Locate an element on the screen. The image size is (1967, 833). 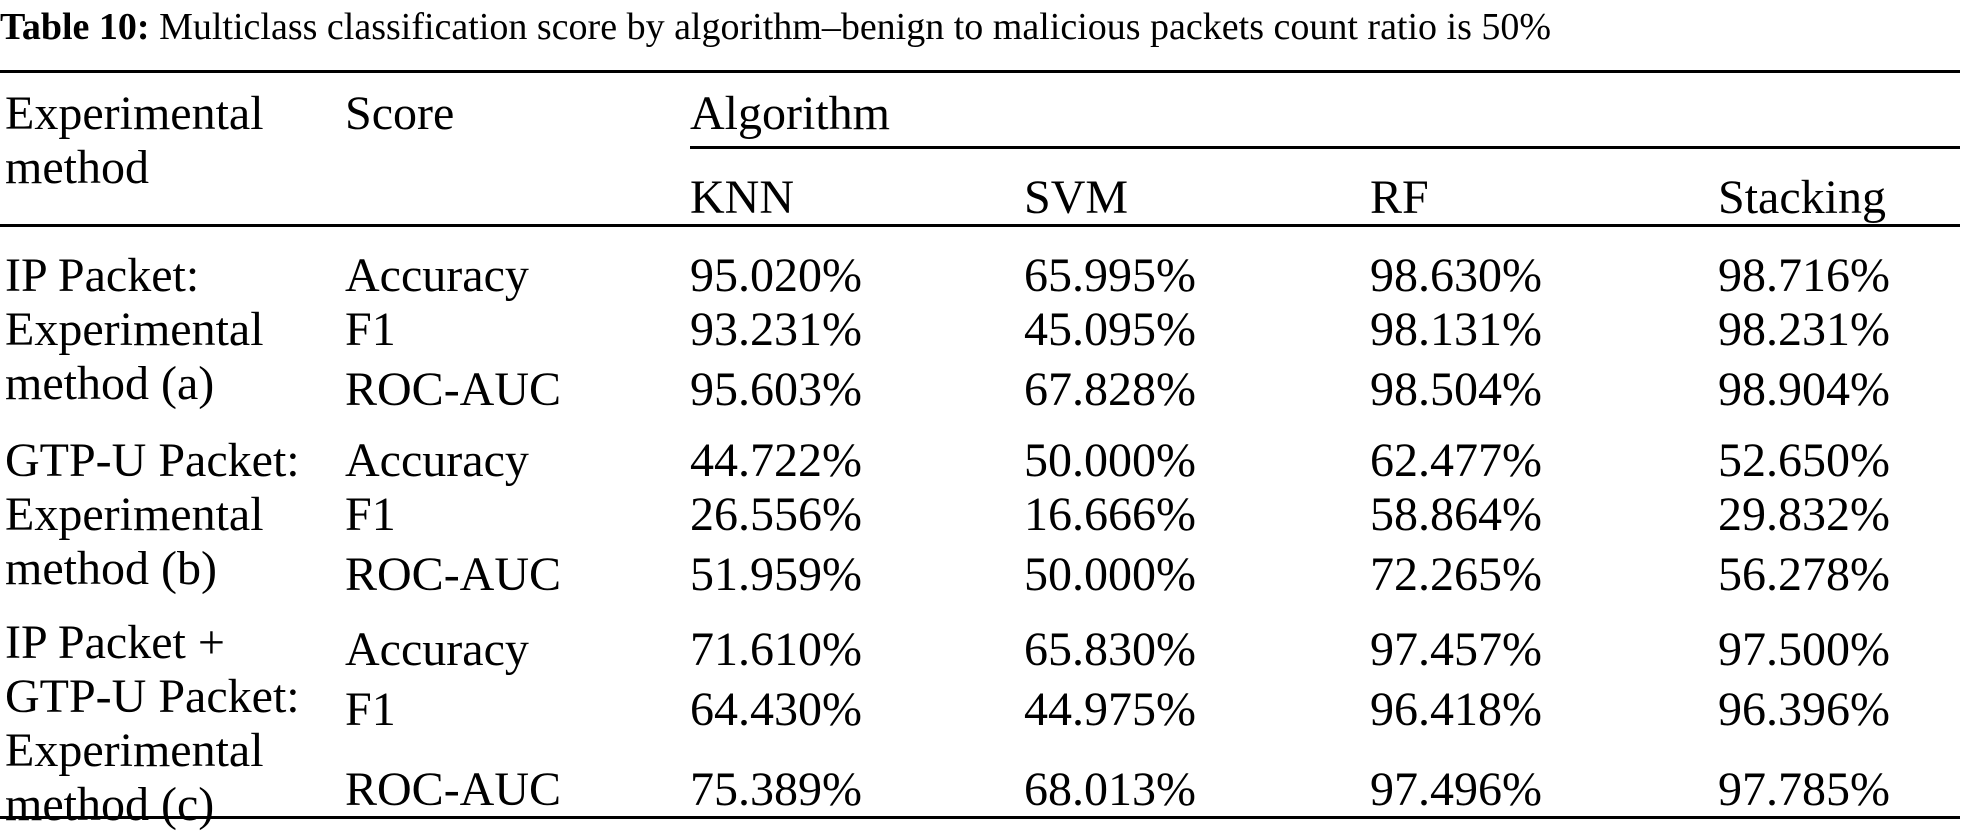
value-svm: 16.666% is located at coordinates (1110, 514).